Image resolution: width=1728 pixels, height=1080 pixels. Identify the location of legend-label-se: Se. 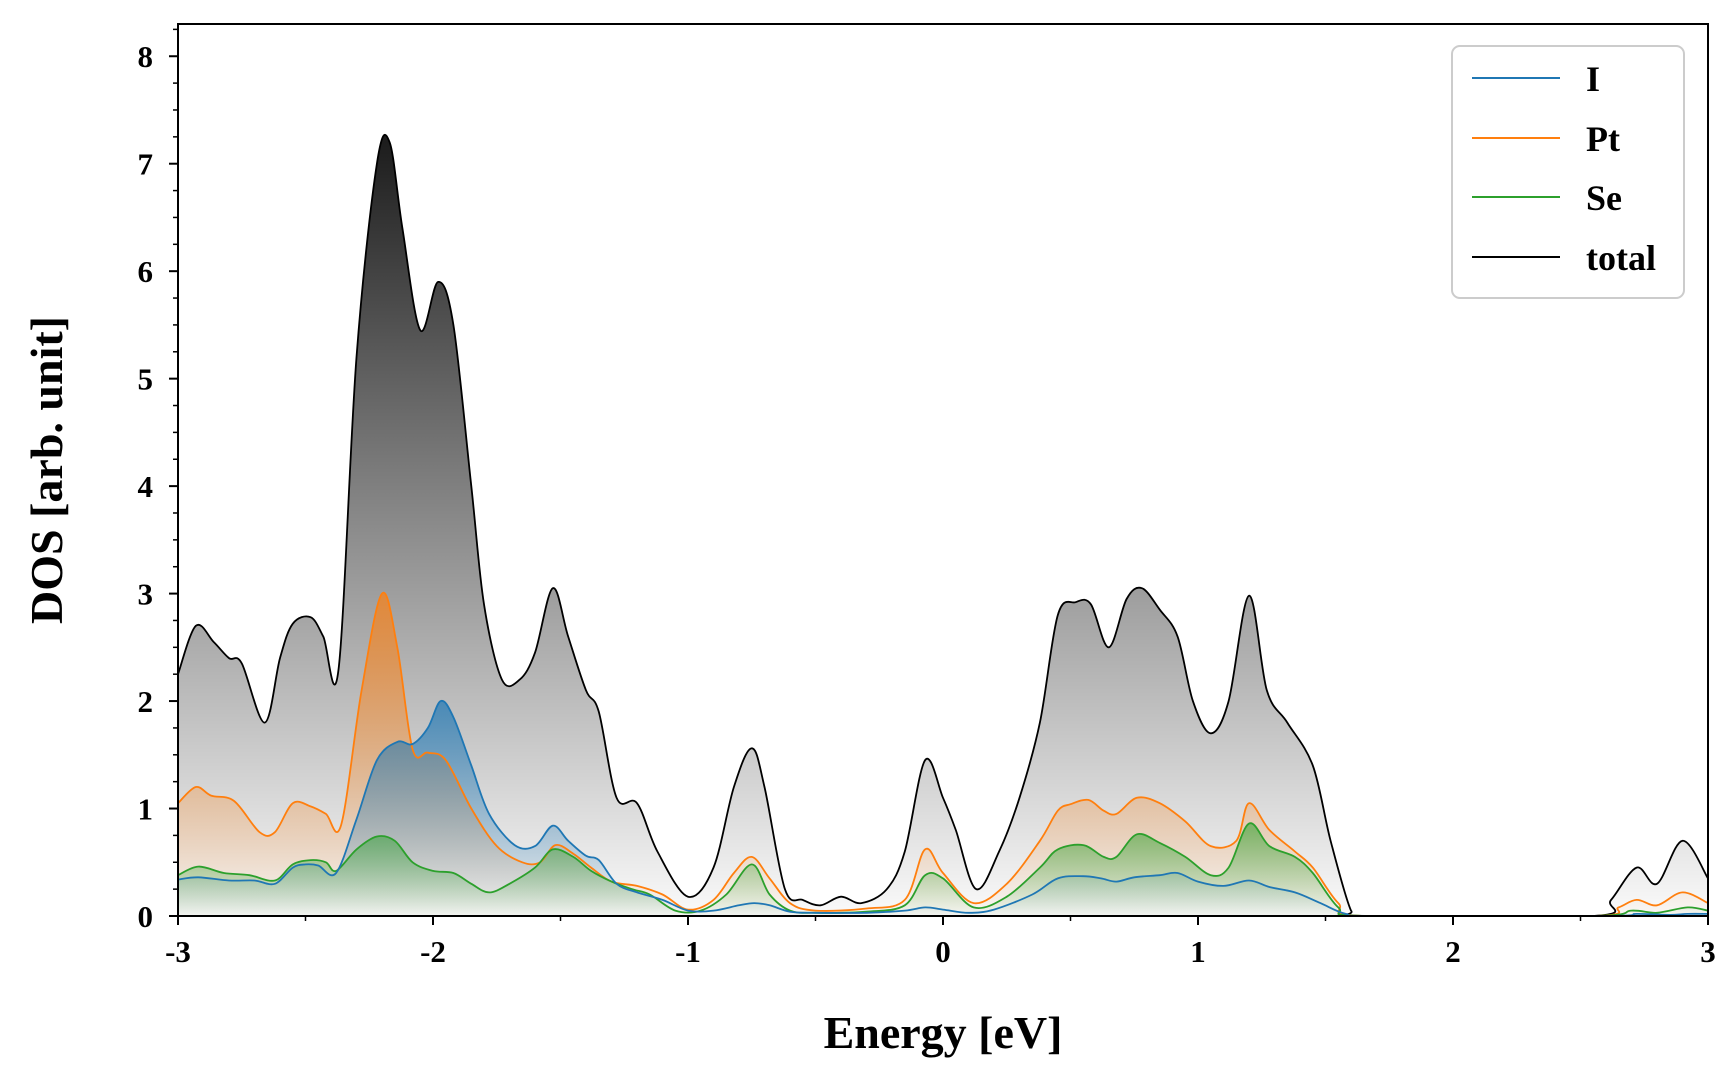
(1604, 198).